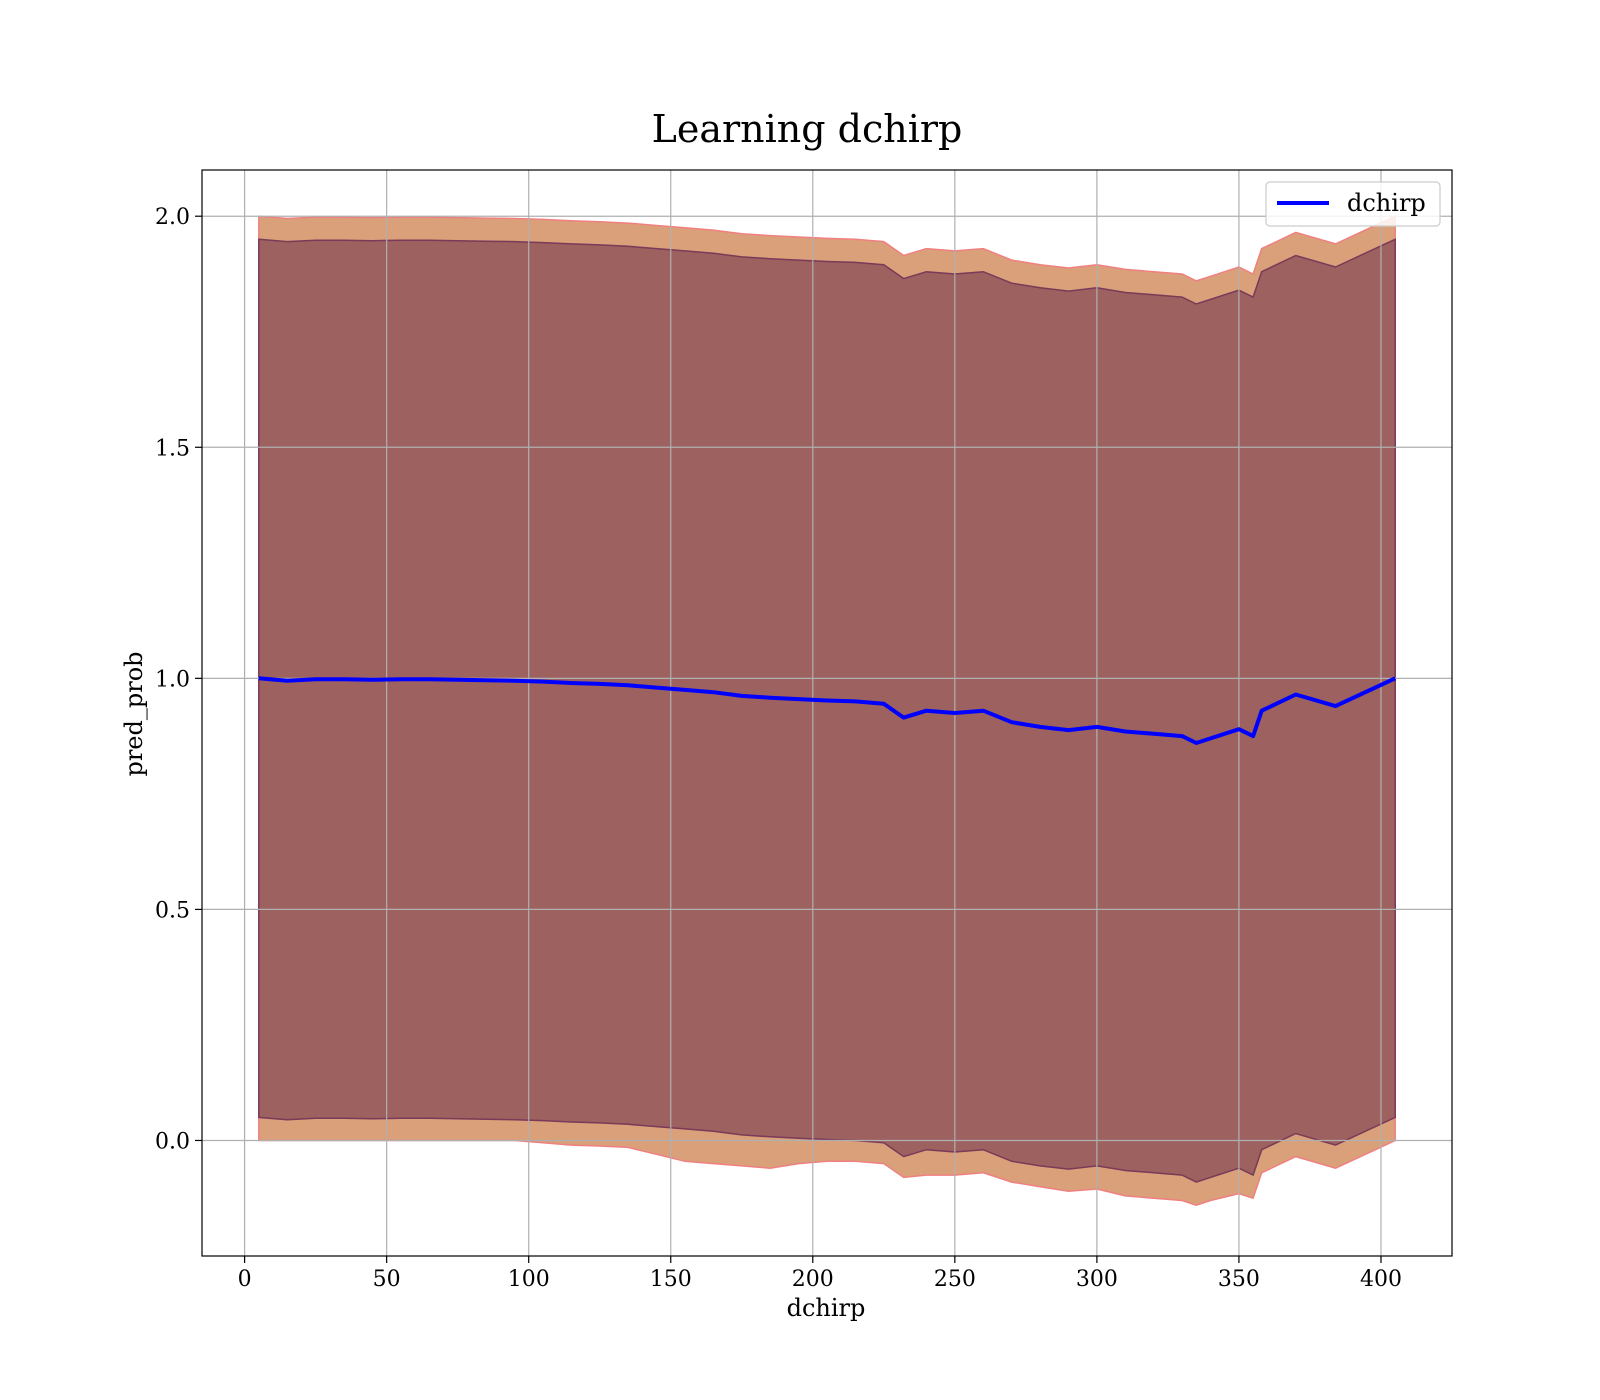  What do you see at coordinates (1097, 1279) in the screenshot?
I see `x-tick-label: 300` at bounding box center [1097, 1279].